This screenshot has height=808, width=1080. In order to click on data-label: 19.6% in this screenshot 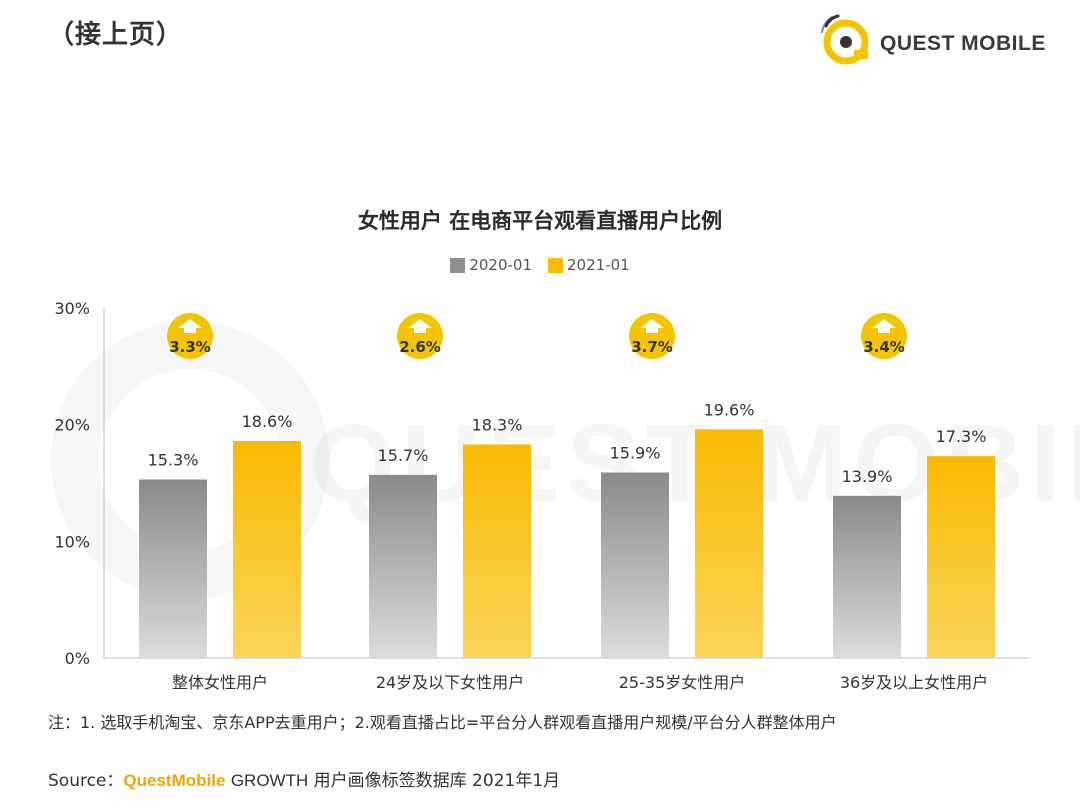, I will do `click(729, 409)`.